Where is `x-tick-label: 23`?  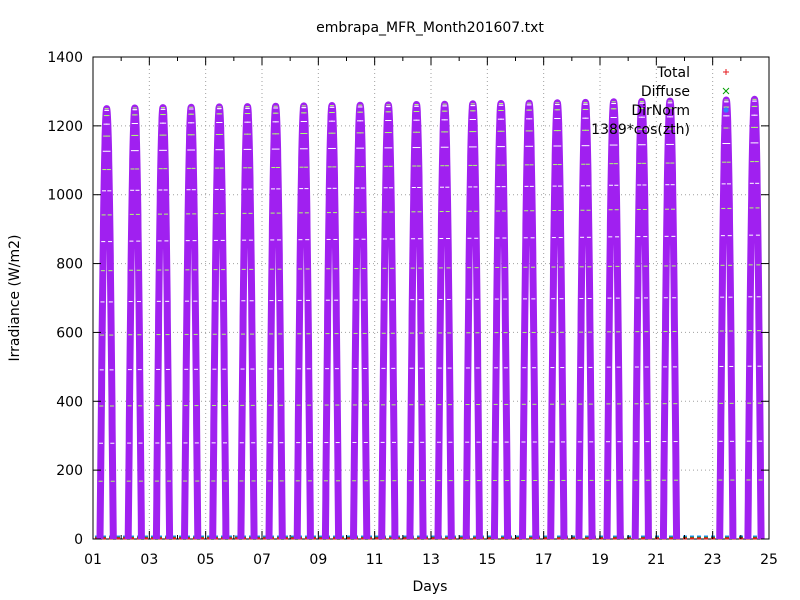
x-tick-label: 23 is located at coordinates (713, 560).